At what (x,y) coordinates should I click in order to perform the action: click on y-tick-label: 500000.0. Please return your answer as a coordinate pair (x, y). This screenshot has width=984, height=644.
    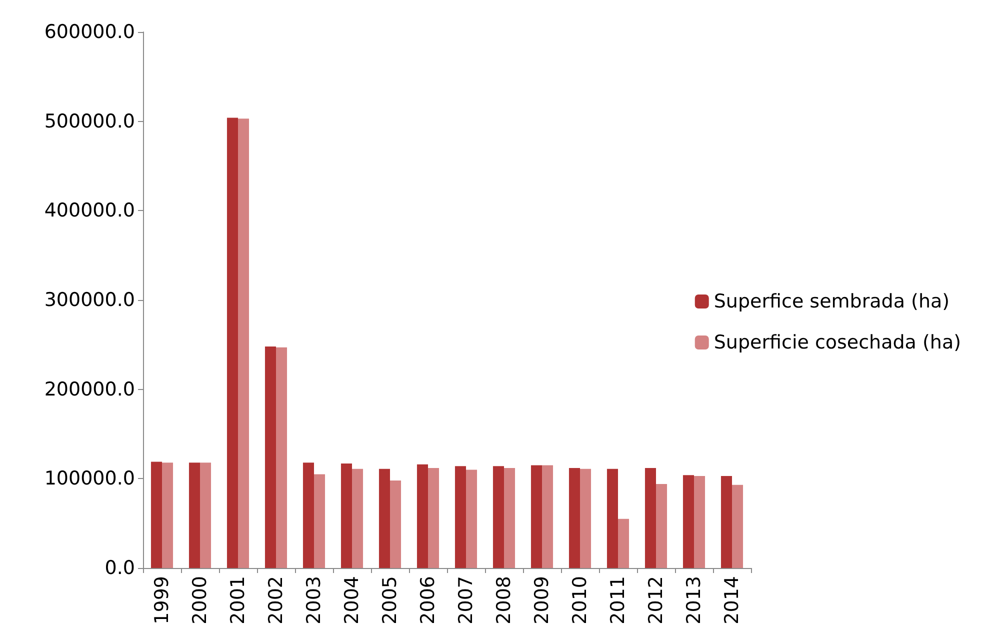
    Looking at the image, I should click on (89, 121).